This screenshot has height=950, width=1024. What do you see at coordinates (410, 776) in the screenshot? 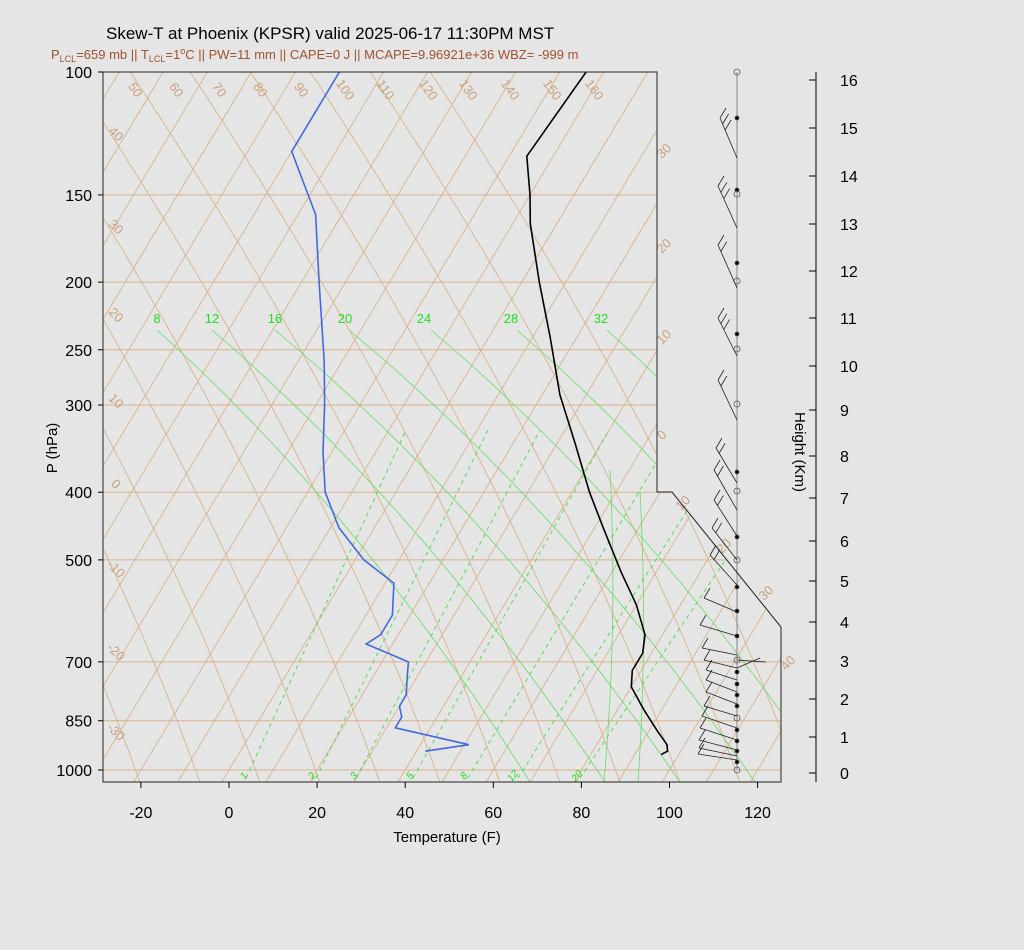
I see `mixing-ratio-label: 5` at bounding box center [410, 776].